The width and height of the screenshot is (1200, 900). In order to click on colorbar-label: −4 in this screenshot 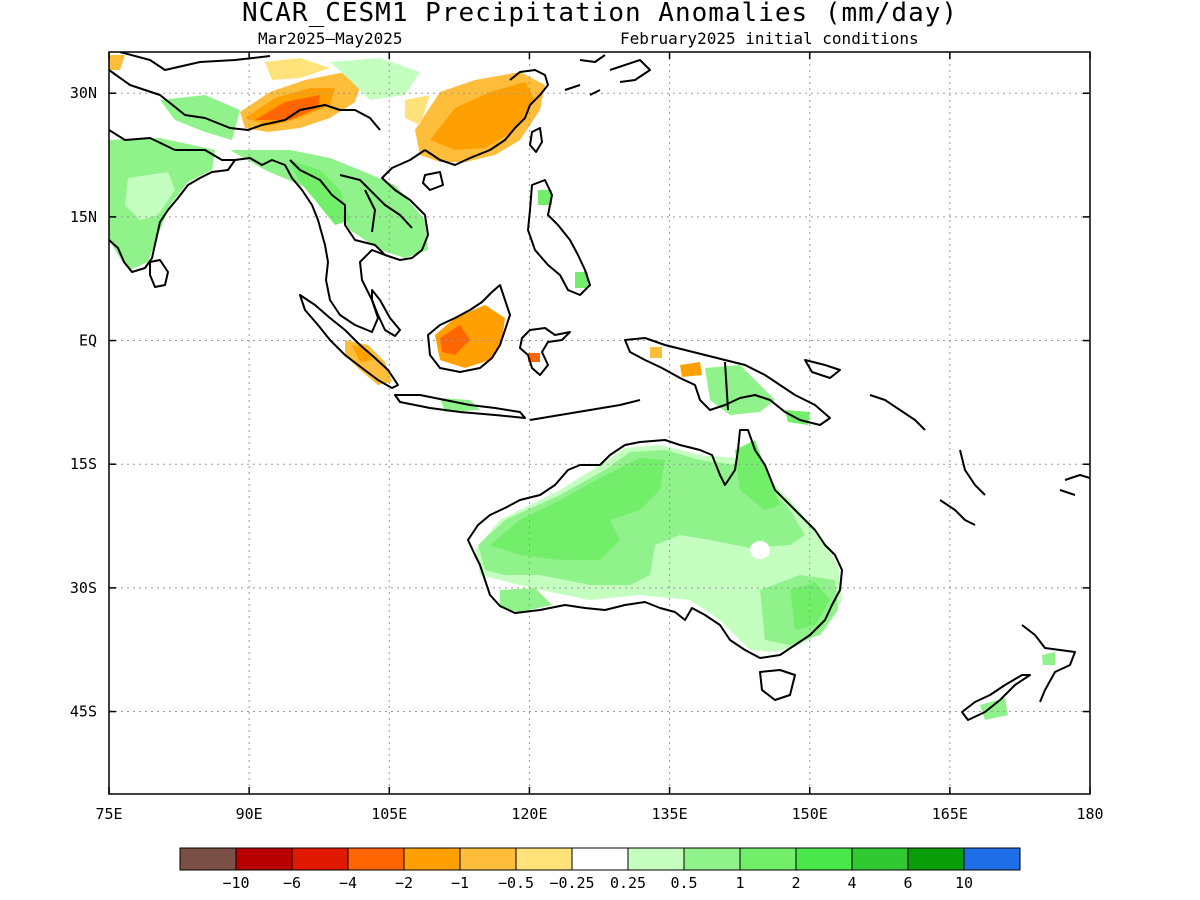, I will do `click(348, 883)`.